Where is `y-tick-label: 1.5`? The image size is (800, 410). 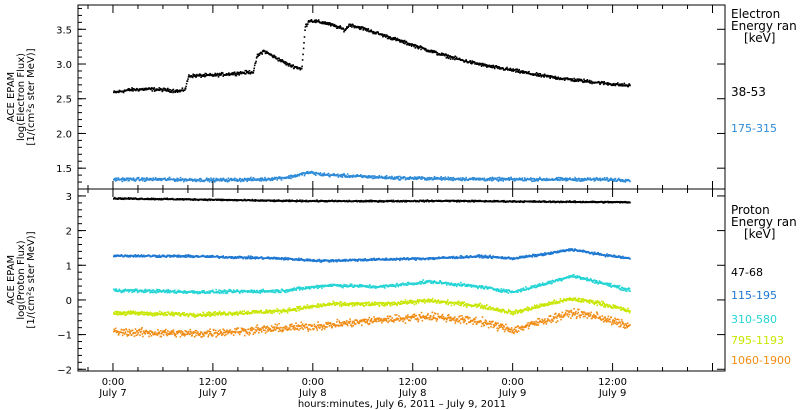
y-tick-label: 1.5 is located at coordinates (64, 169).